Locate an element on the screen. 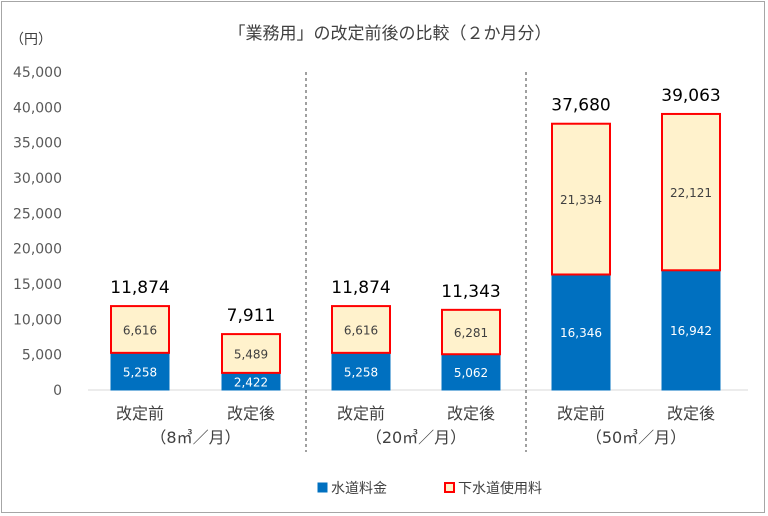 The height and width of the screenshot is (516, 768). bar-value-label: 2,422 is located at coordinates (251, 382).